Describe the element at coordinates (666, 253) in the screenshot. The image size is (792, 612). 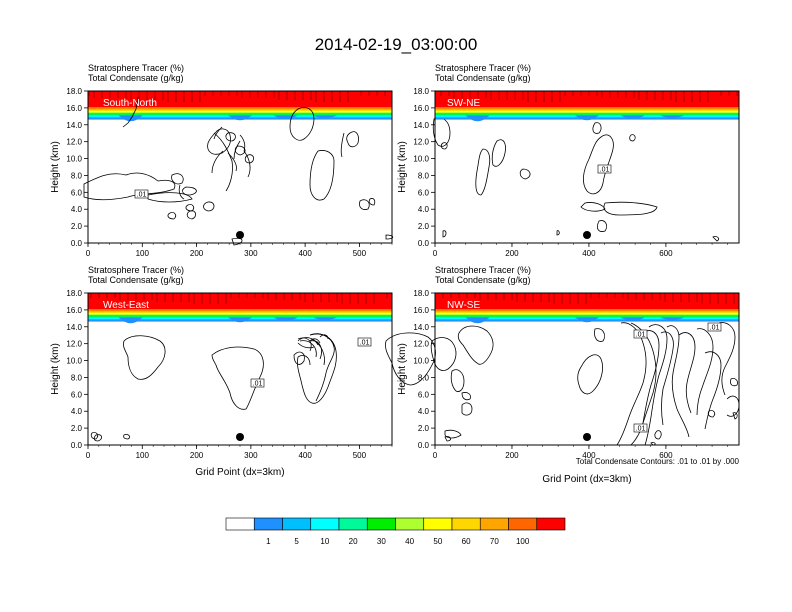
I see `x-tick-label: 600` at that location.